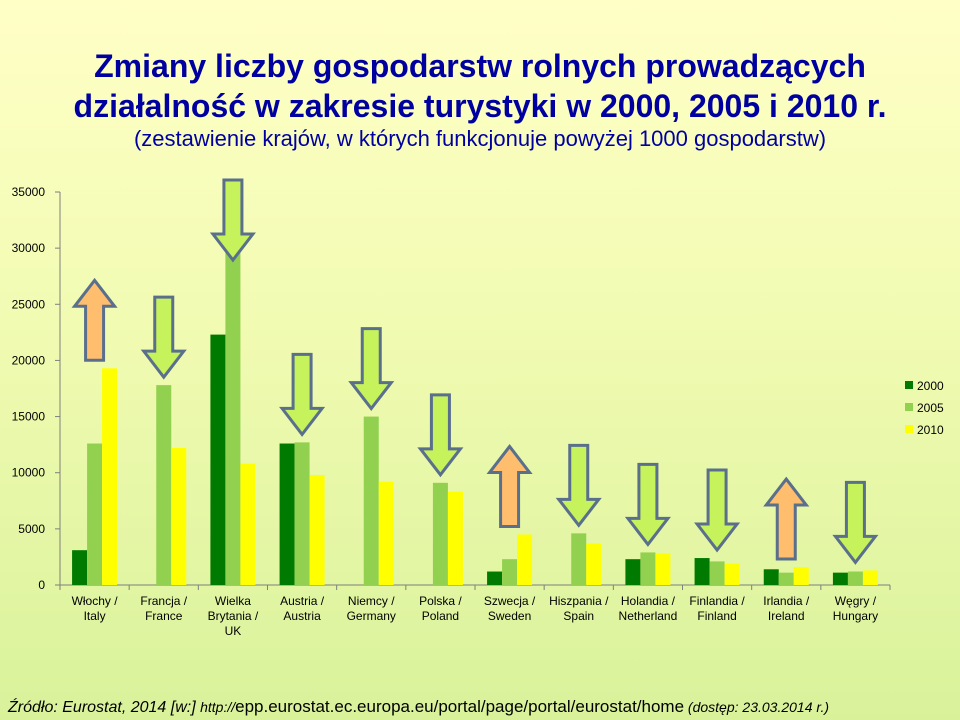  What do you see at coordinates (930, 408) in the screenshot?
I see `legend-label-2005: 2005` at bounding box center [930, 408].